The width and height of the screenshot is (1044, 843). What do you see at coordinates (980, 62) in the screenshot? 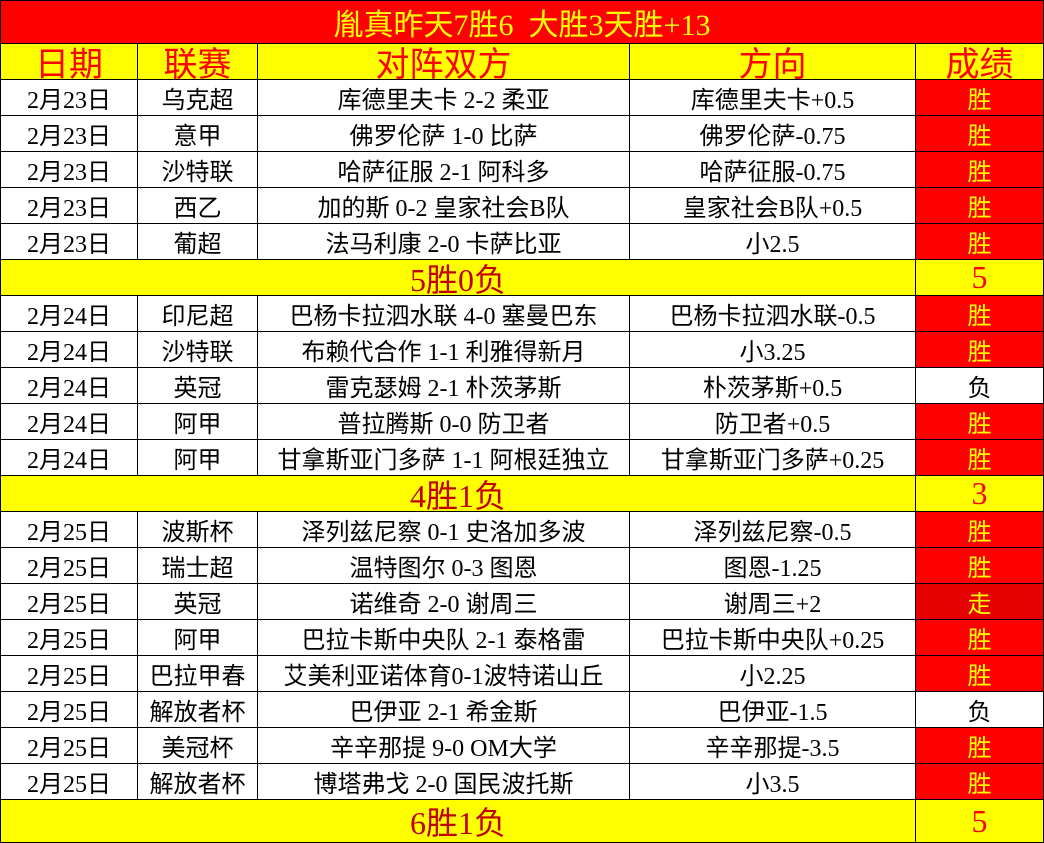
I see `header-cell: 成绩` at bounding box center [980, 62].